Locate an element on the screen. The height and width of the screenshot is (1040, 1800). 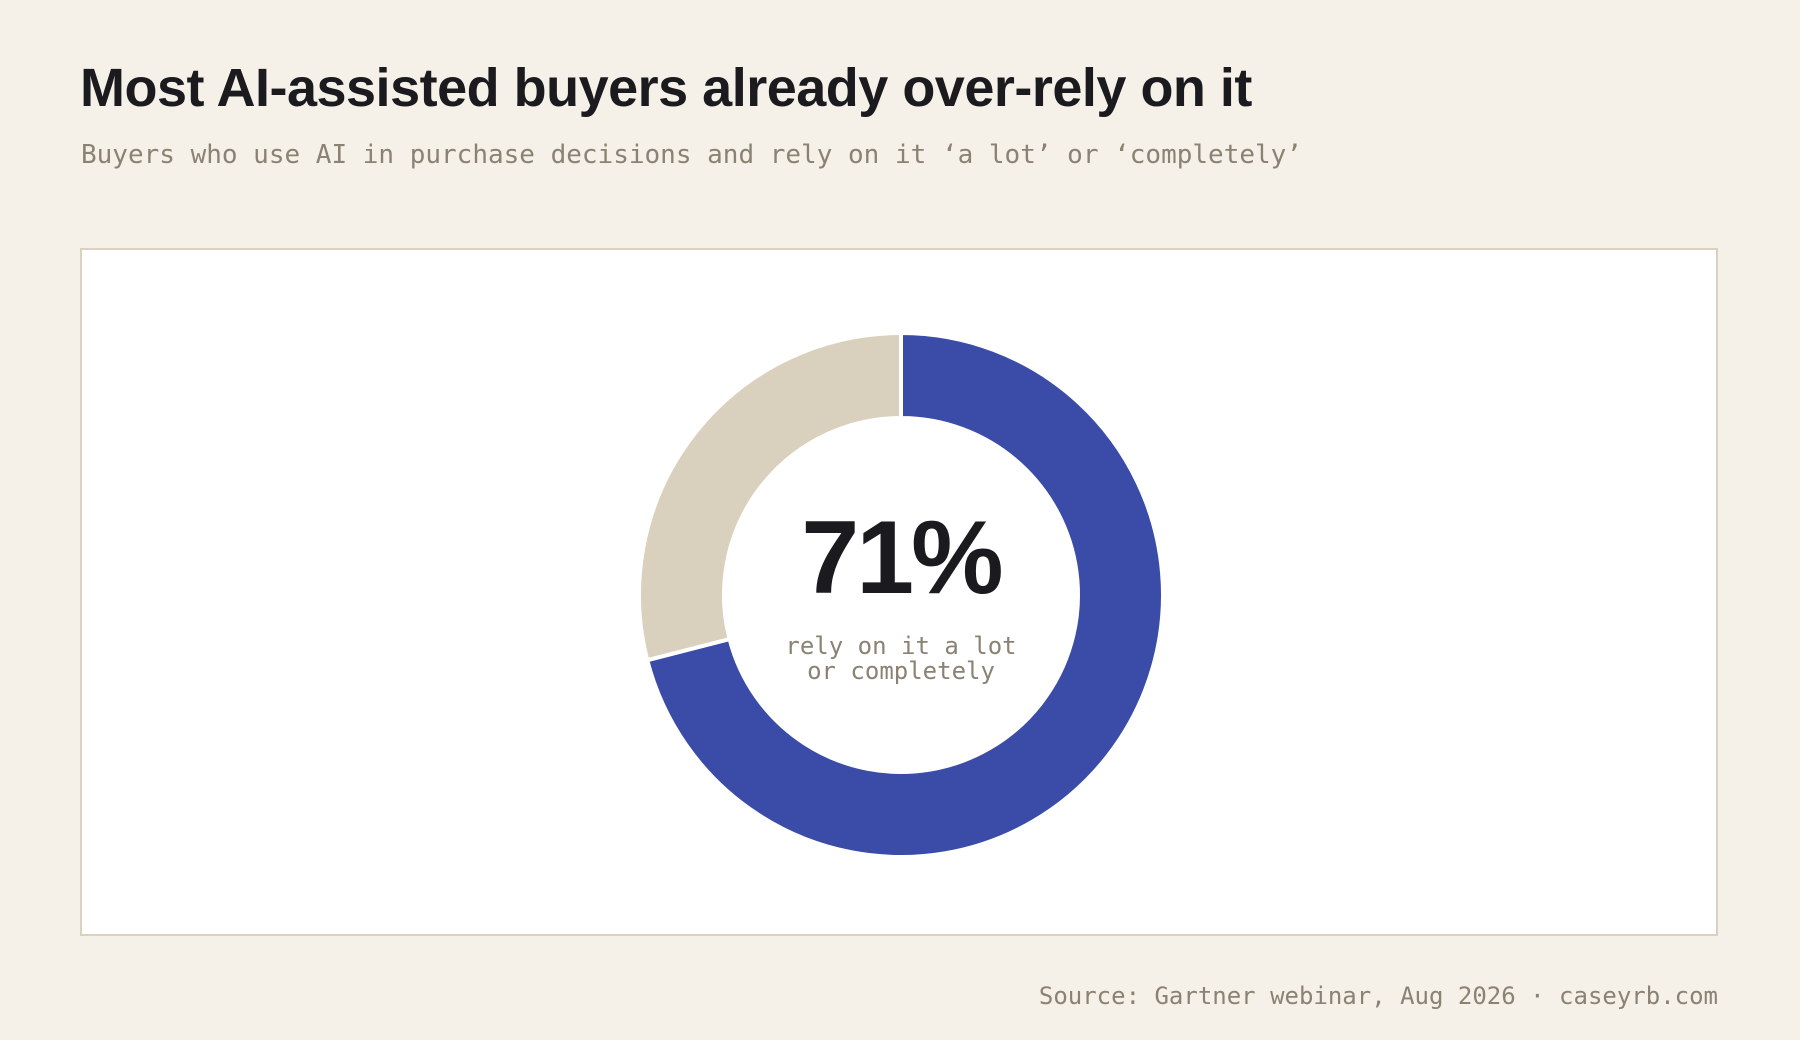
donut-slice-remainder is located at coordinates (770, 496).